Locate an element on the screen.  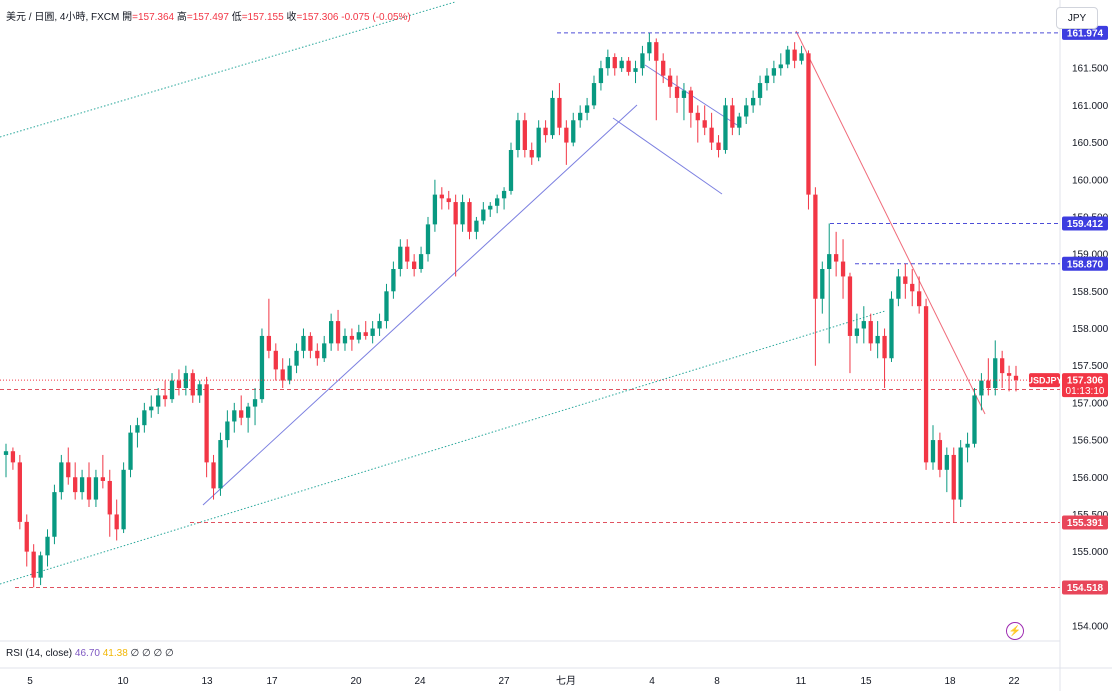
y-tick-label: 158.500 is located at coordinates (1090, 292).